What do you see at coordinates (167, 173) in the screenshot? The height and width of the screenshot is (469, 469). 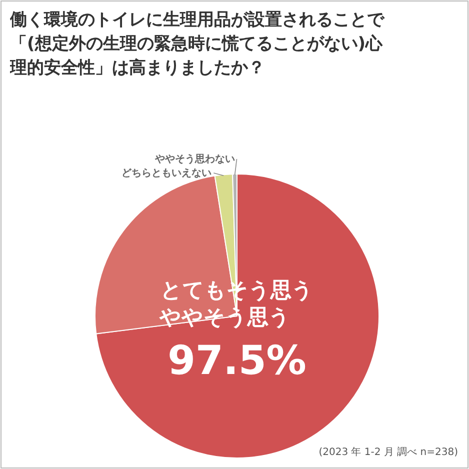 I see `slice-label: どちらともいえない` at bounding box center [167, 173].